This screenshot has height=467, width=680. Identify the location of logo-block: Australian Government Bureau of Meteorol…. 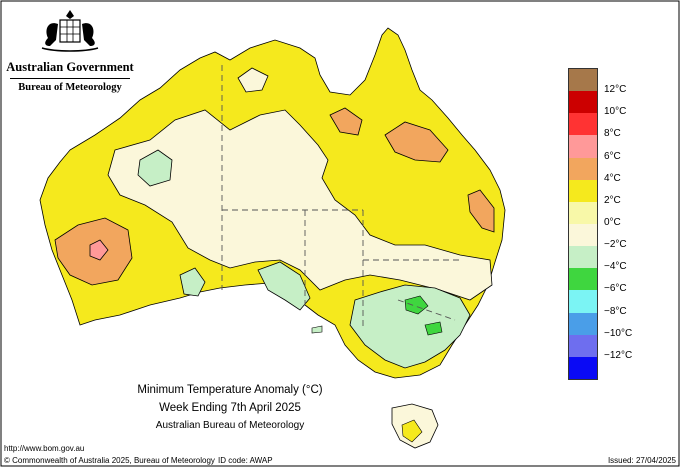
(70, 75).